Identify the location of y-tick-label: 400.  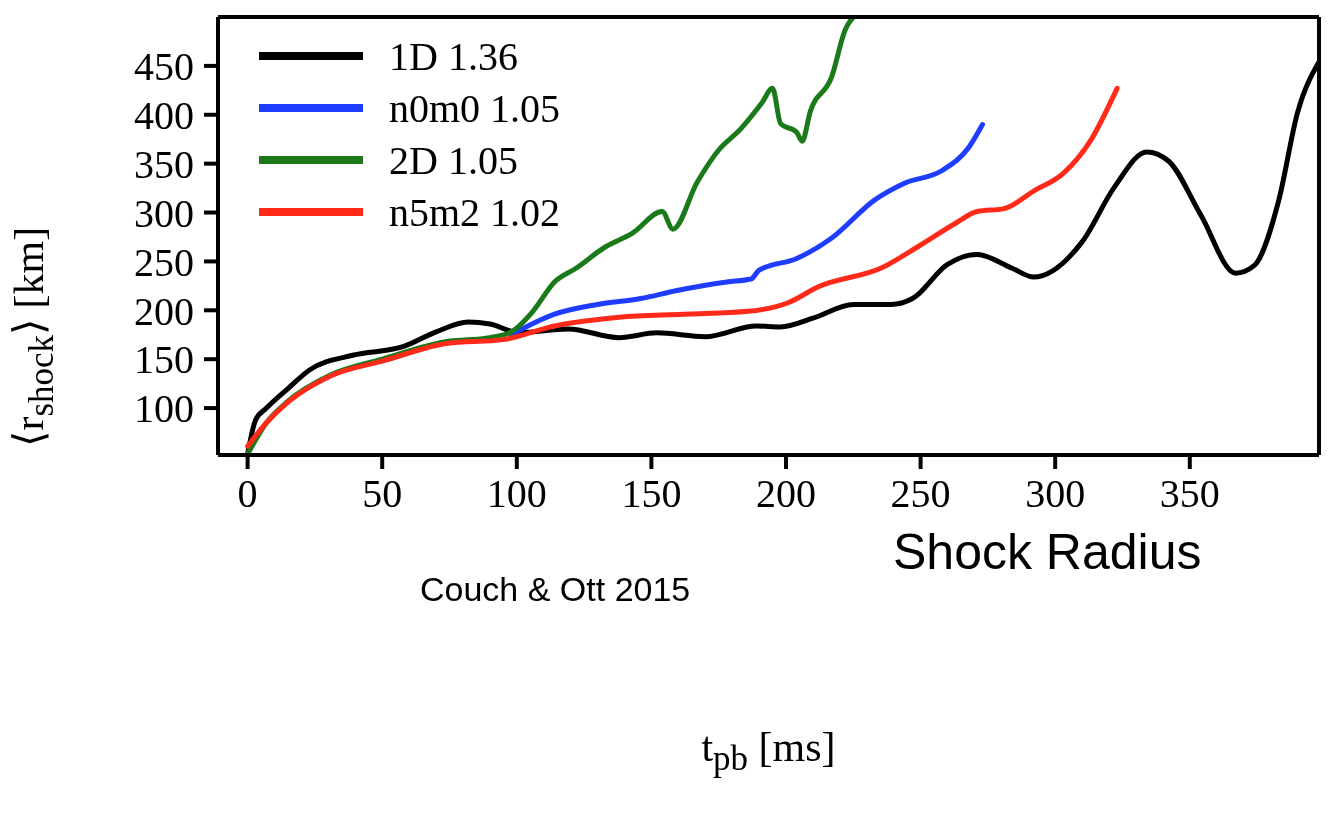
(164, 115).